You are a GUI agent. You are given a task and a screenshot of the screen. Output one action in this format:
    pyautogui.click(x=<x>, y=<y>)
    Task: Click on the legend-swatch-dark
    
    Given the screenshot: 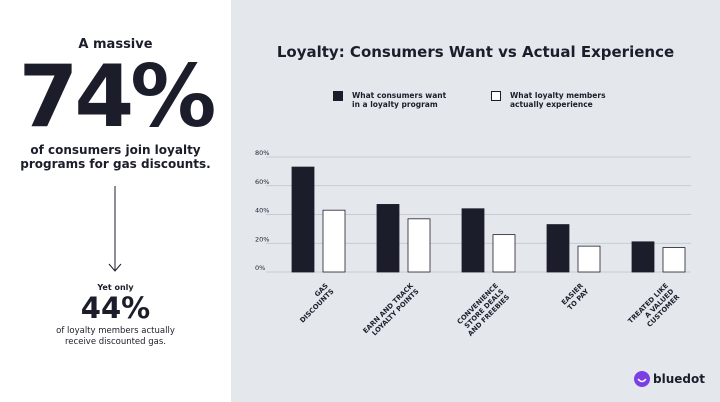 What is the action you would take?
    pyautogui.click(x=338, y=96)
    